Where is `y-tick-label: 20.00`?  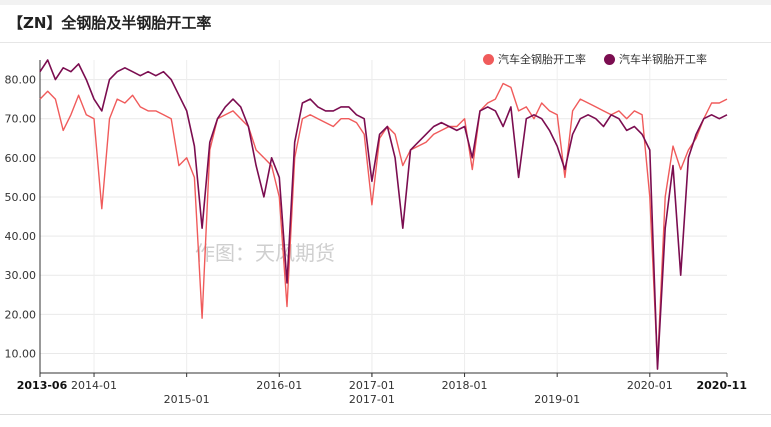 y-tick-label: 20.00 is located at coordinates (21, 314).